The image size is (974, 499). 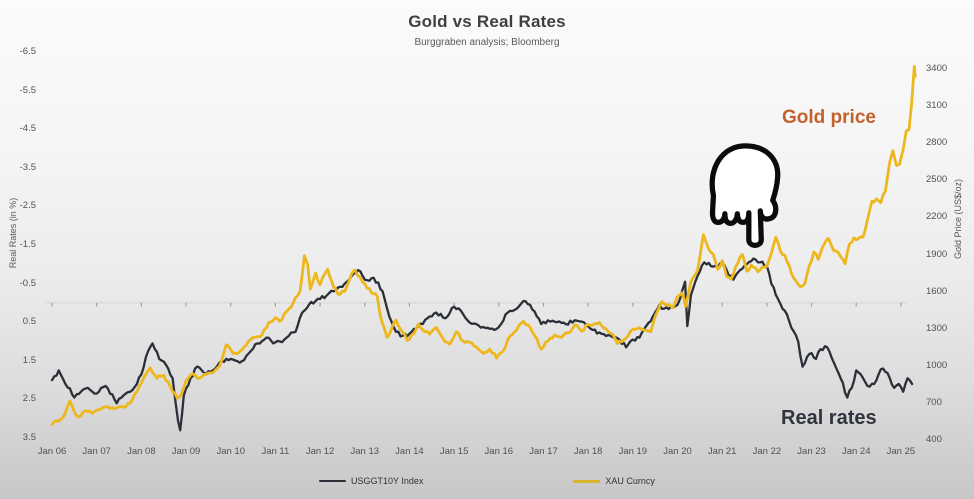 What do you see at coordinates (937, 291) in the screenshot?
I see `y-right-tick-label: 1600` at bounding box center [937, 291].